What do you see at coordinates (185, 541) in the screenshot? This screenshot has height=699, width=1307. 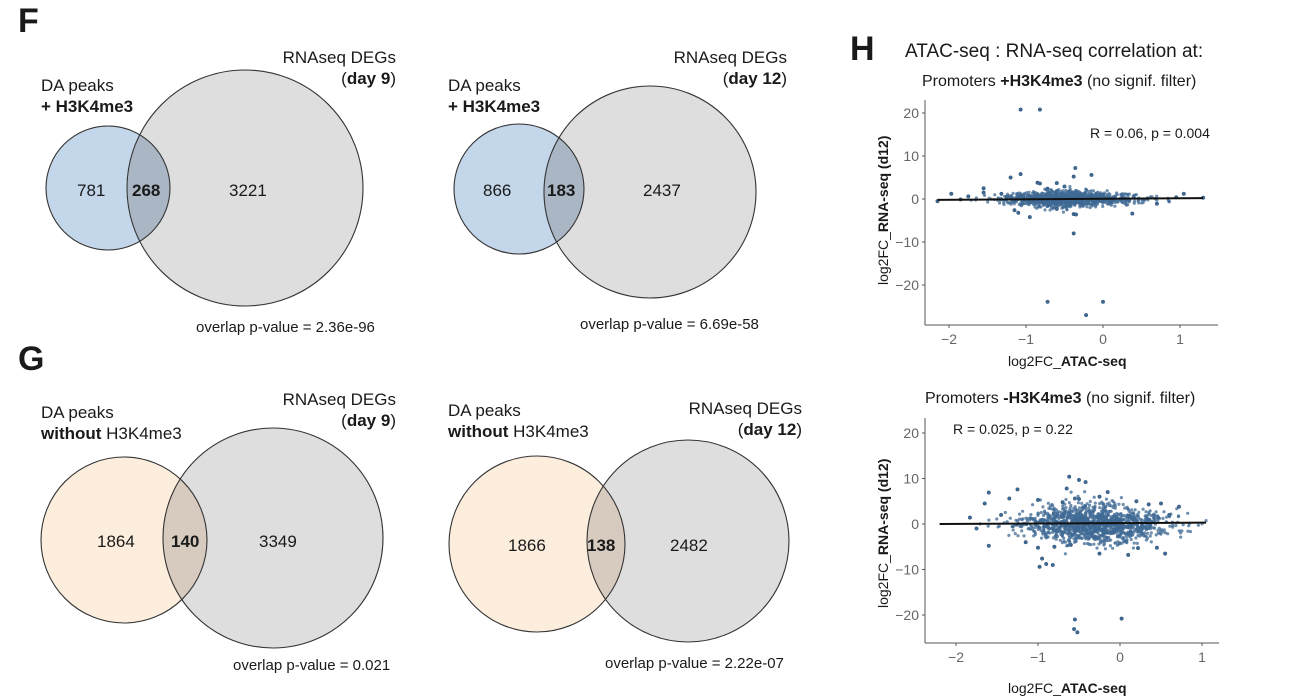 I see `venn-overlap-count: 140` at bounding box center [185, 541].